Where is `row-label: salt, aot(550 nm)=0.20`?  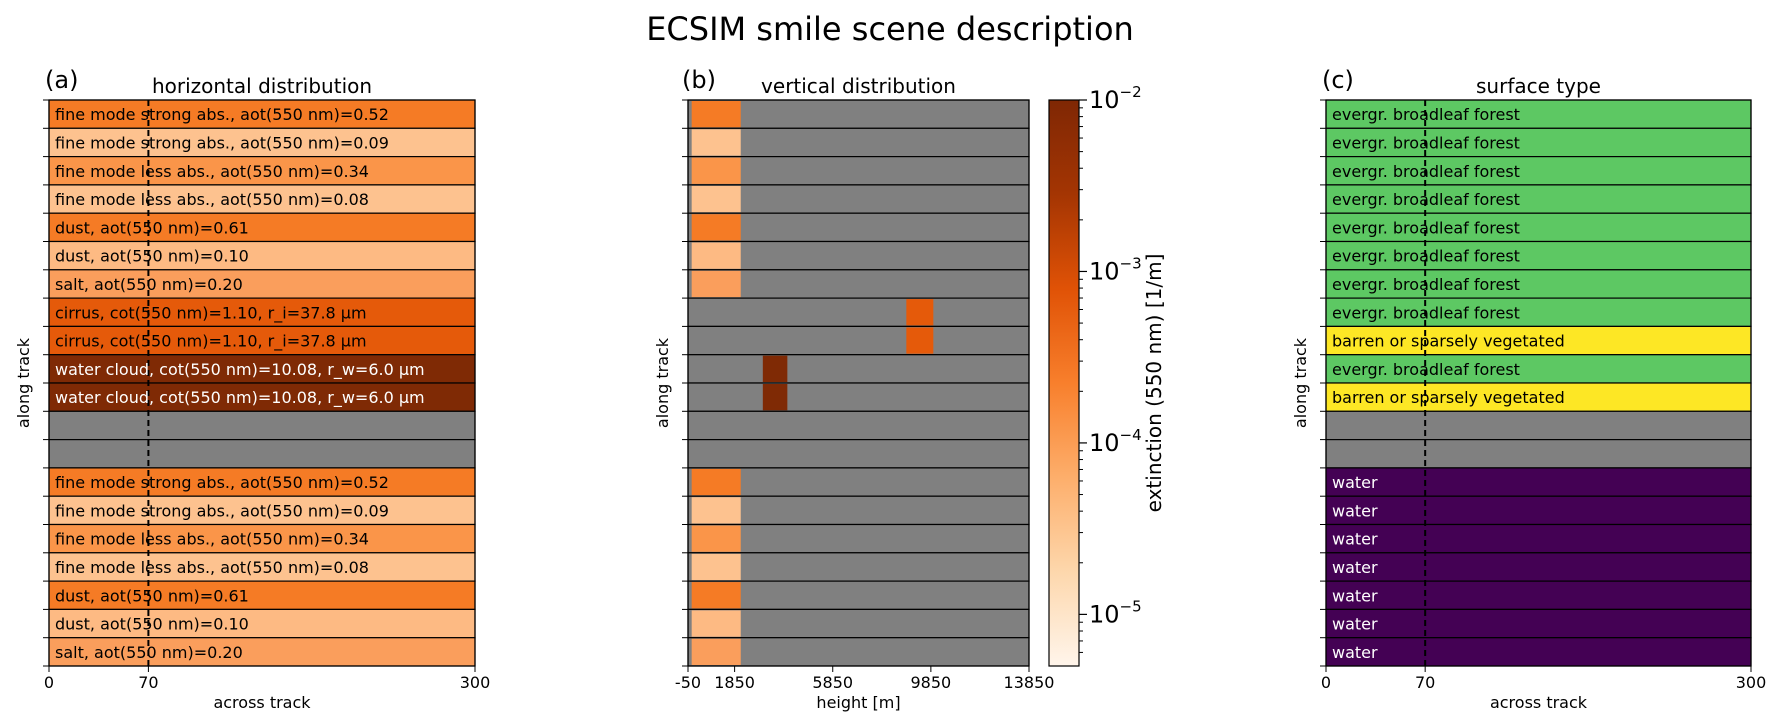 row-label: salt, aot(550 nm)=0.20 is located at coordinates (149, 652).